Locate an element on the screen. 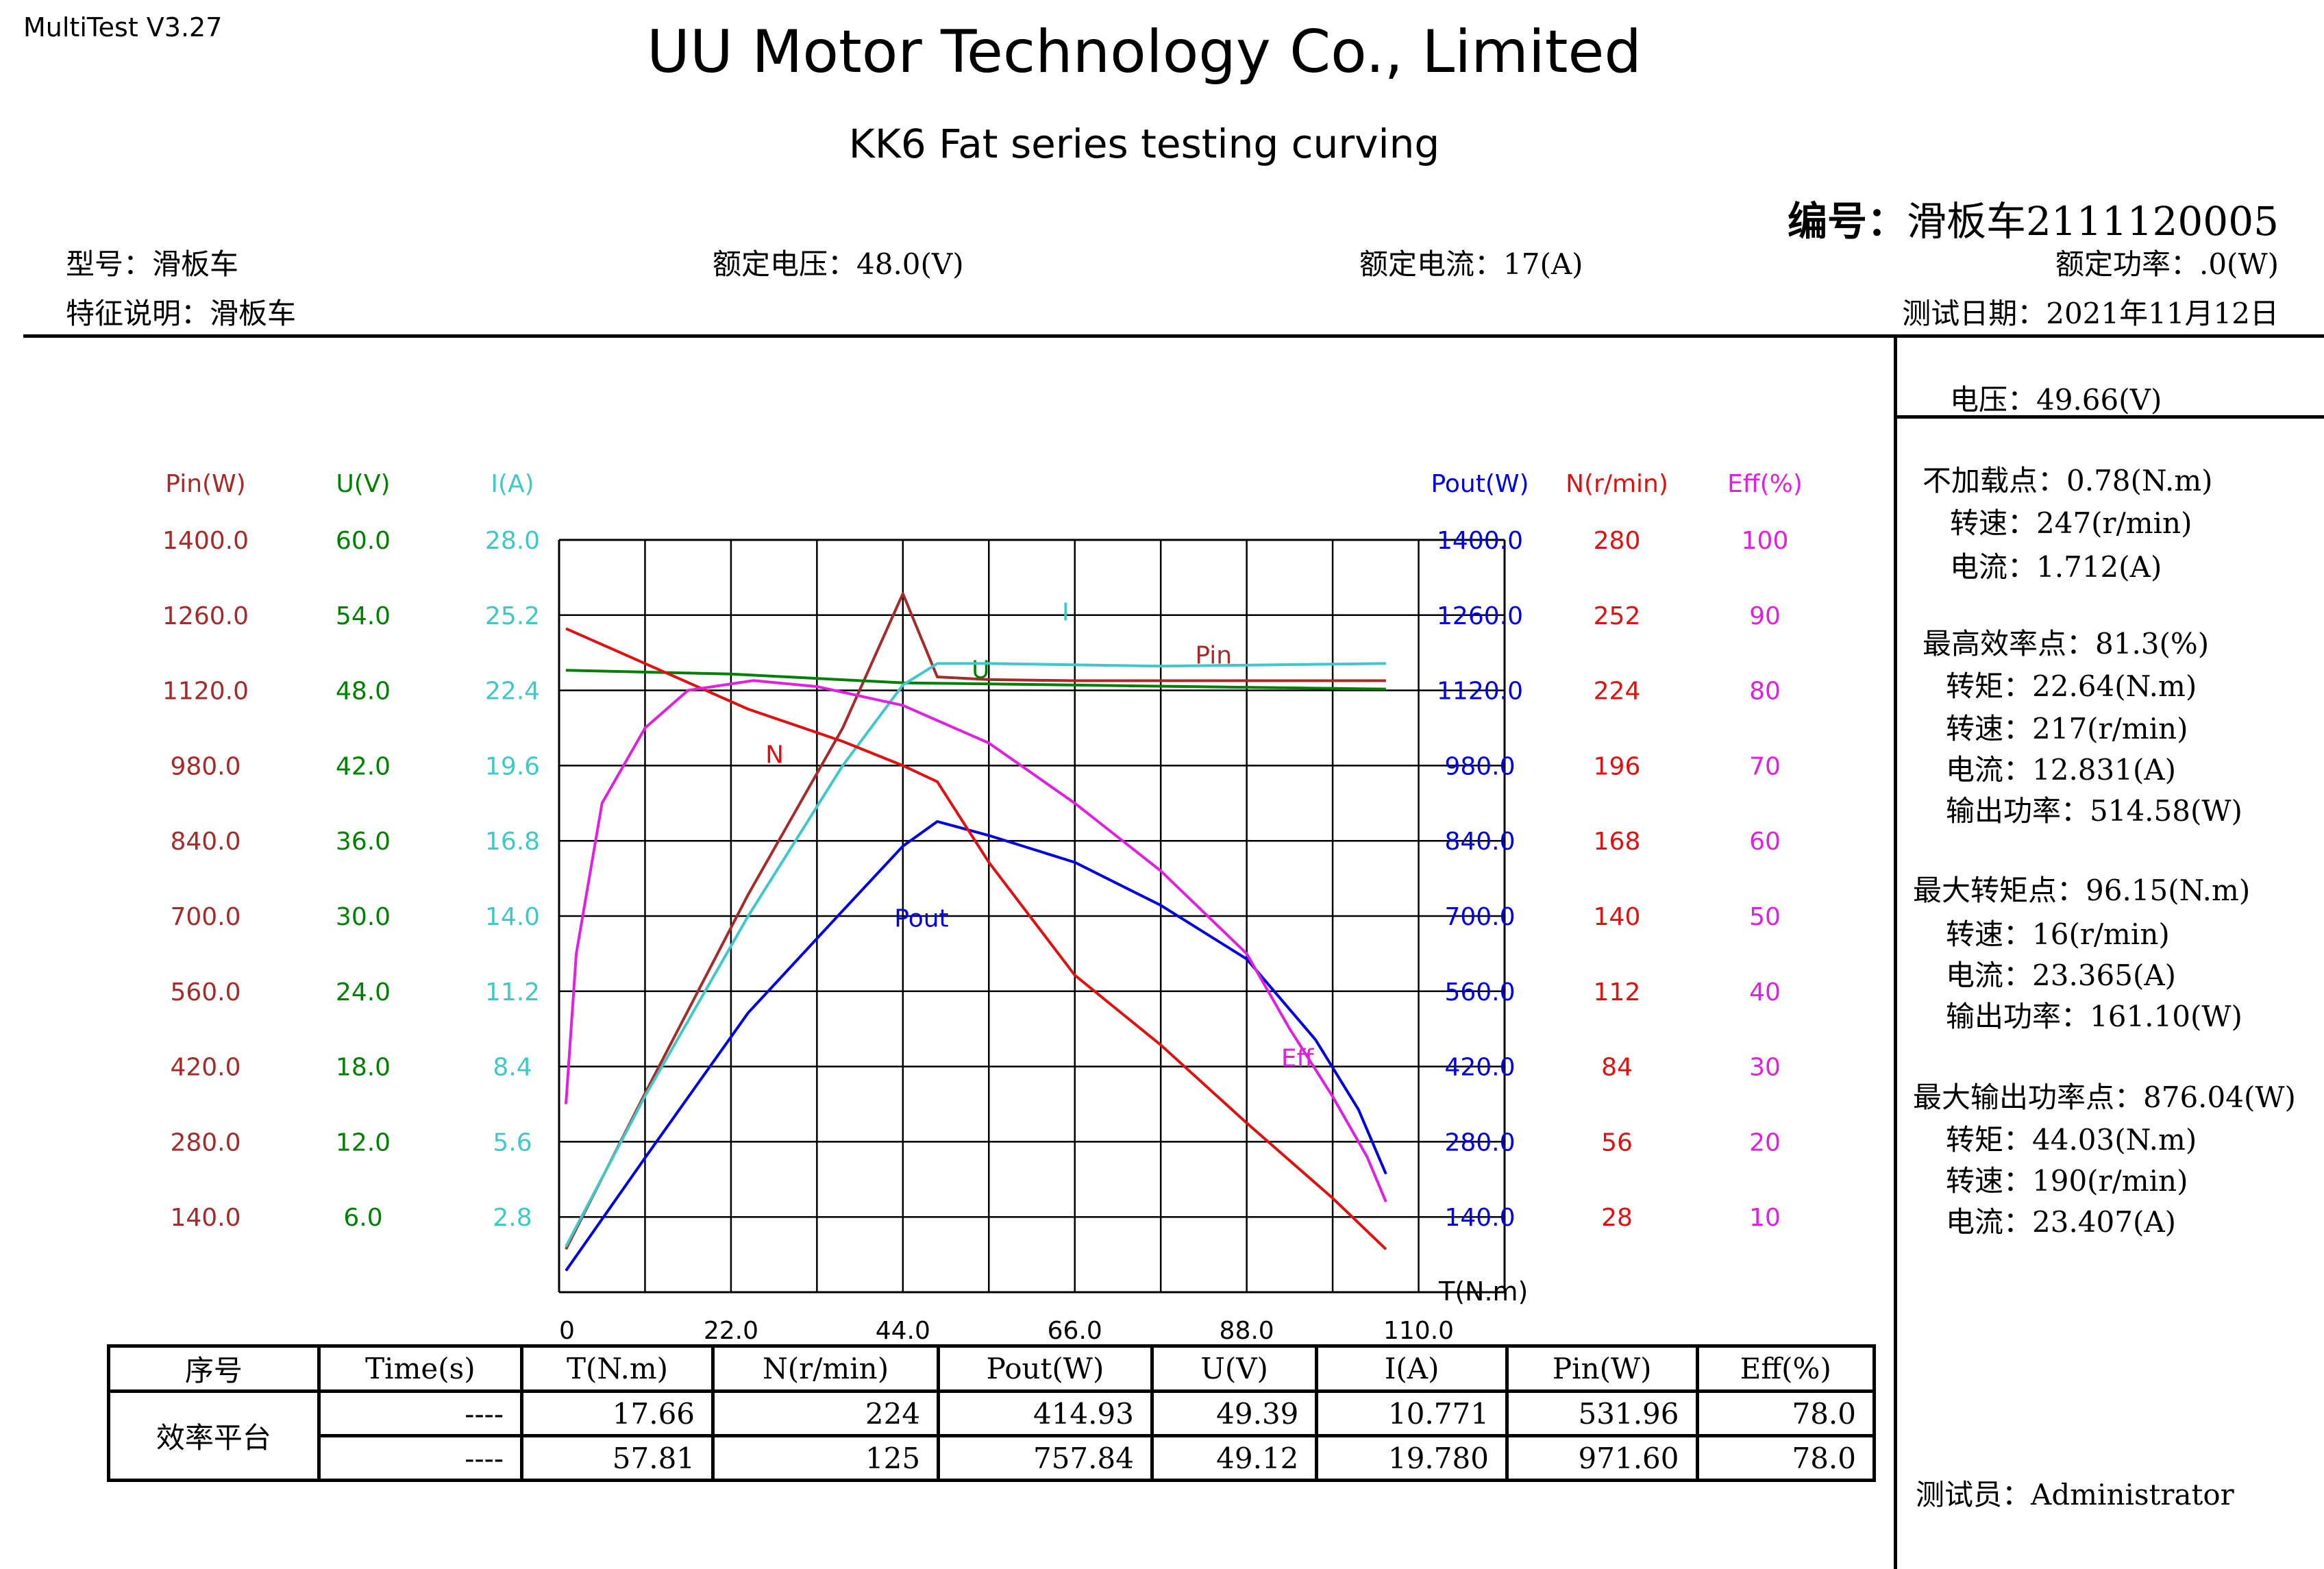  tick-label-pin: 560.0 is located at coordinates (205, 992).